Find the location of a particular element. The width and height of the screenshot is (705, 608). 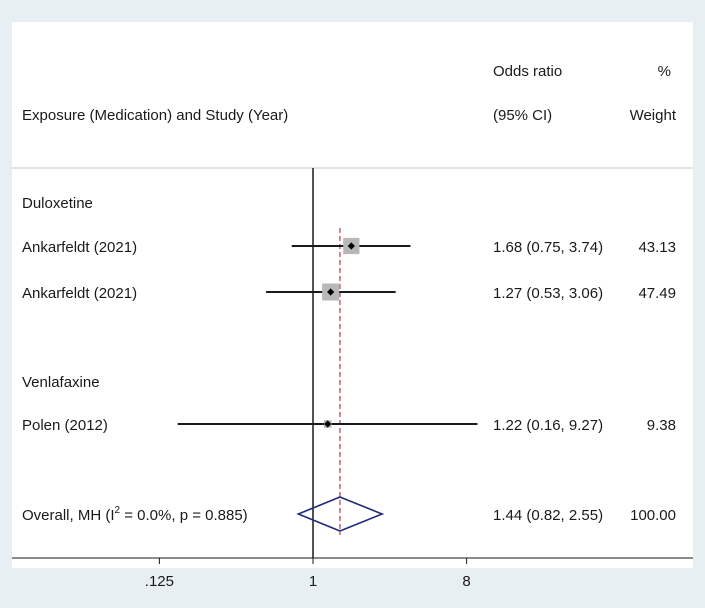

x-tick-label-1: .125 is located at coordinates (159, 581).